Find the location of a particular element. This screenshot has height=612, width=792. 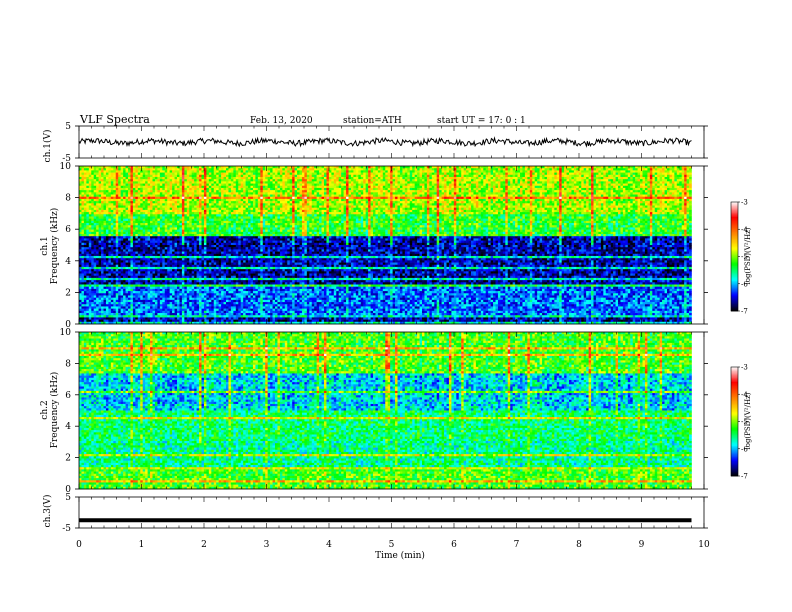

figure-title: VLF Spectra is located at coordinates (114, 119).